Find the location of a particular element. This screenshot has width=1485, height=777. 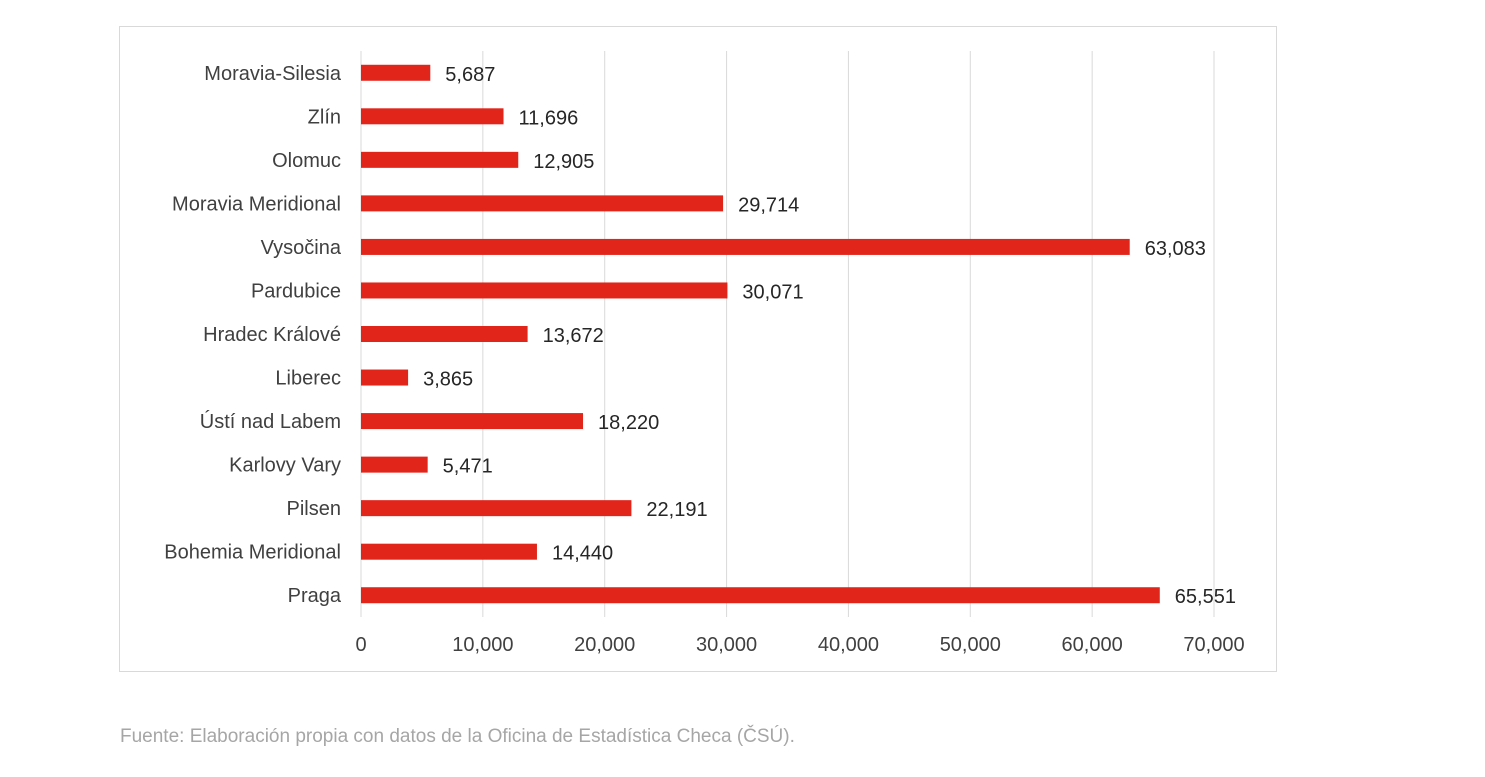

data-label: 18,220 is located at coordinates (628, 423).